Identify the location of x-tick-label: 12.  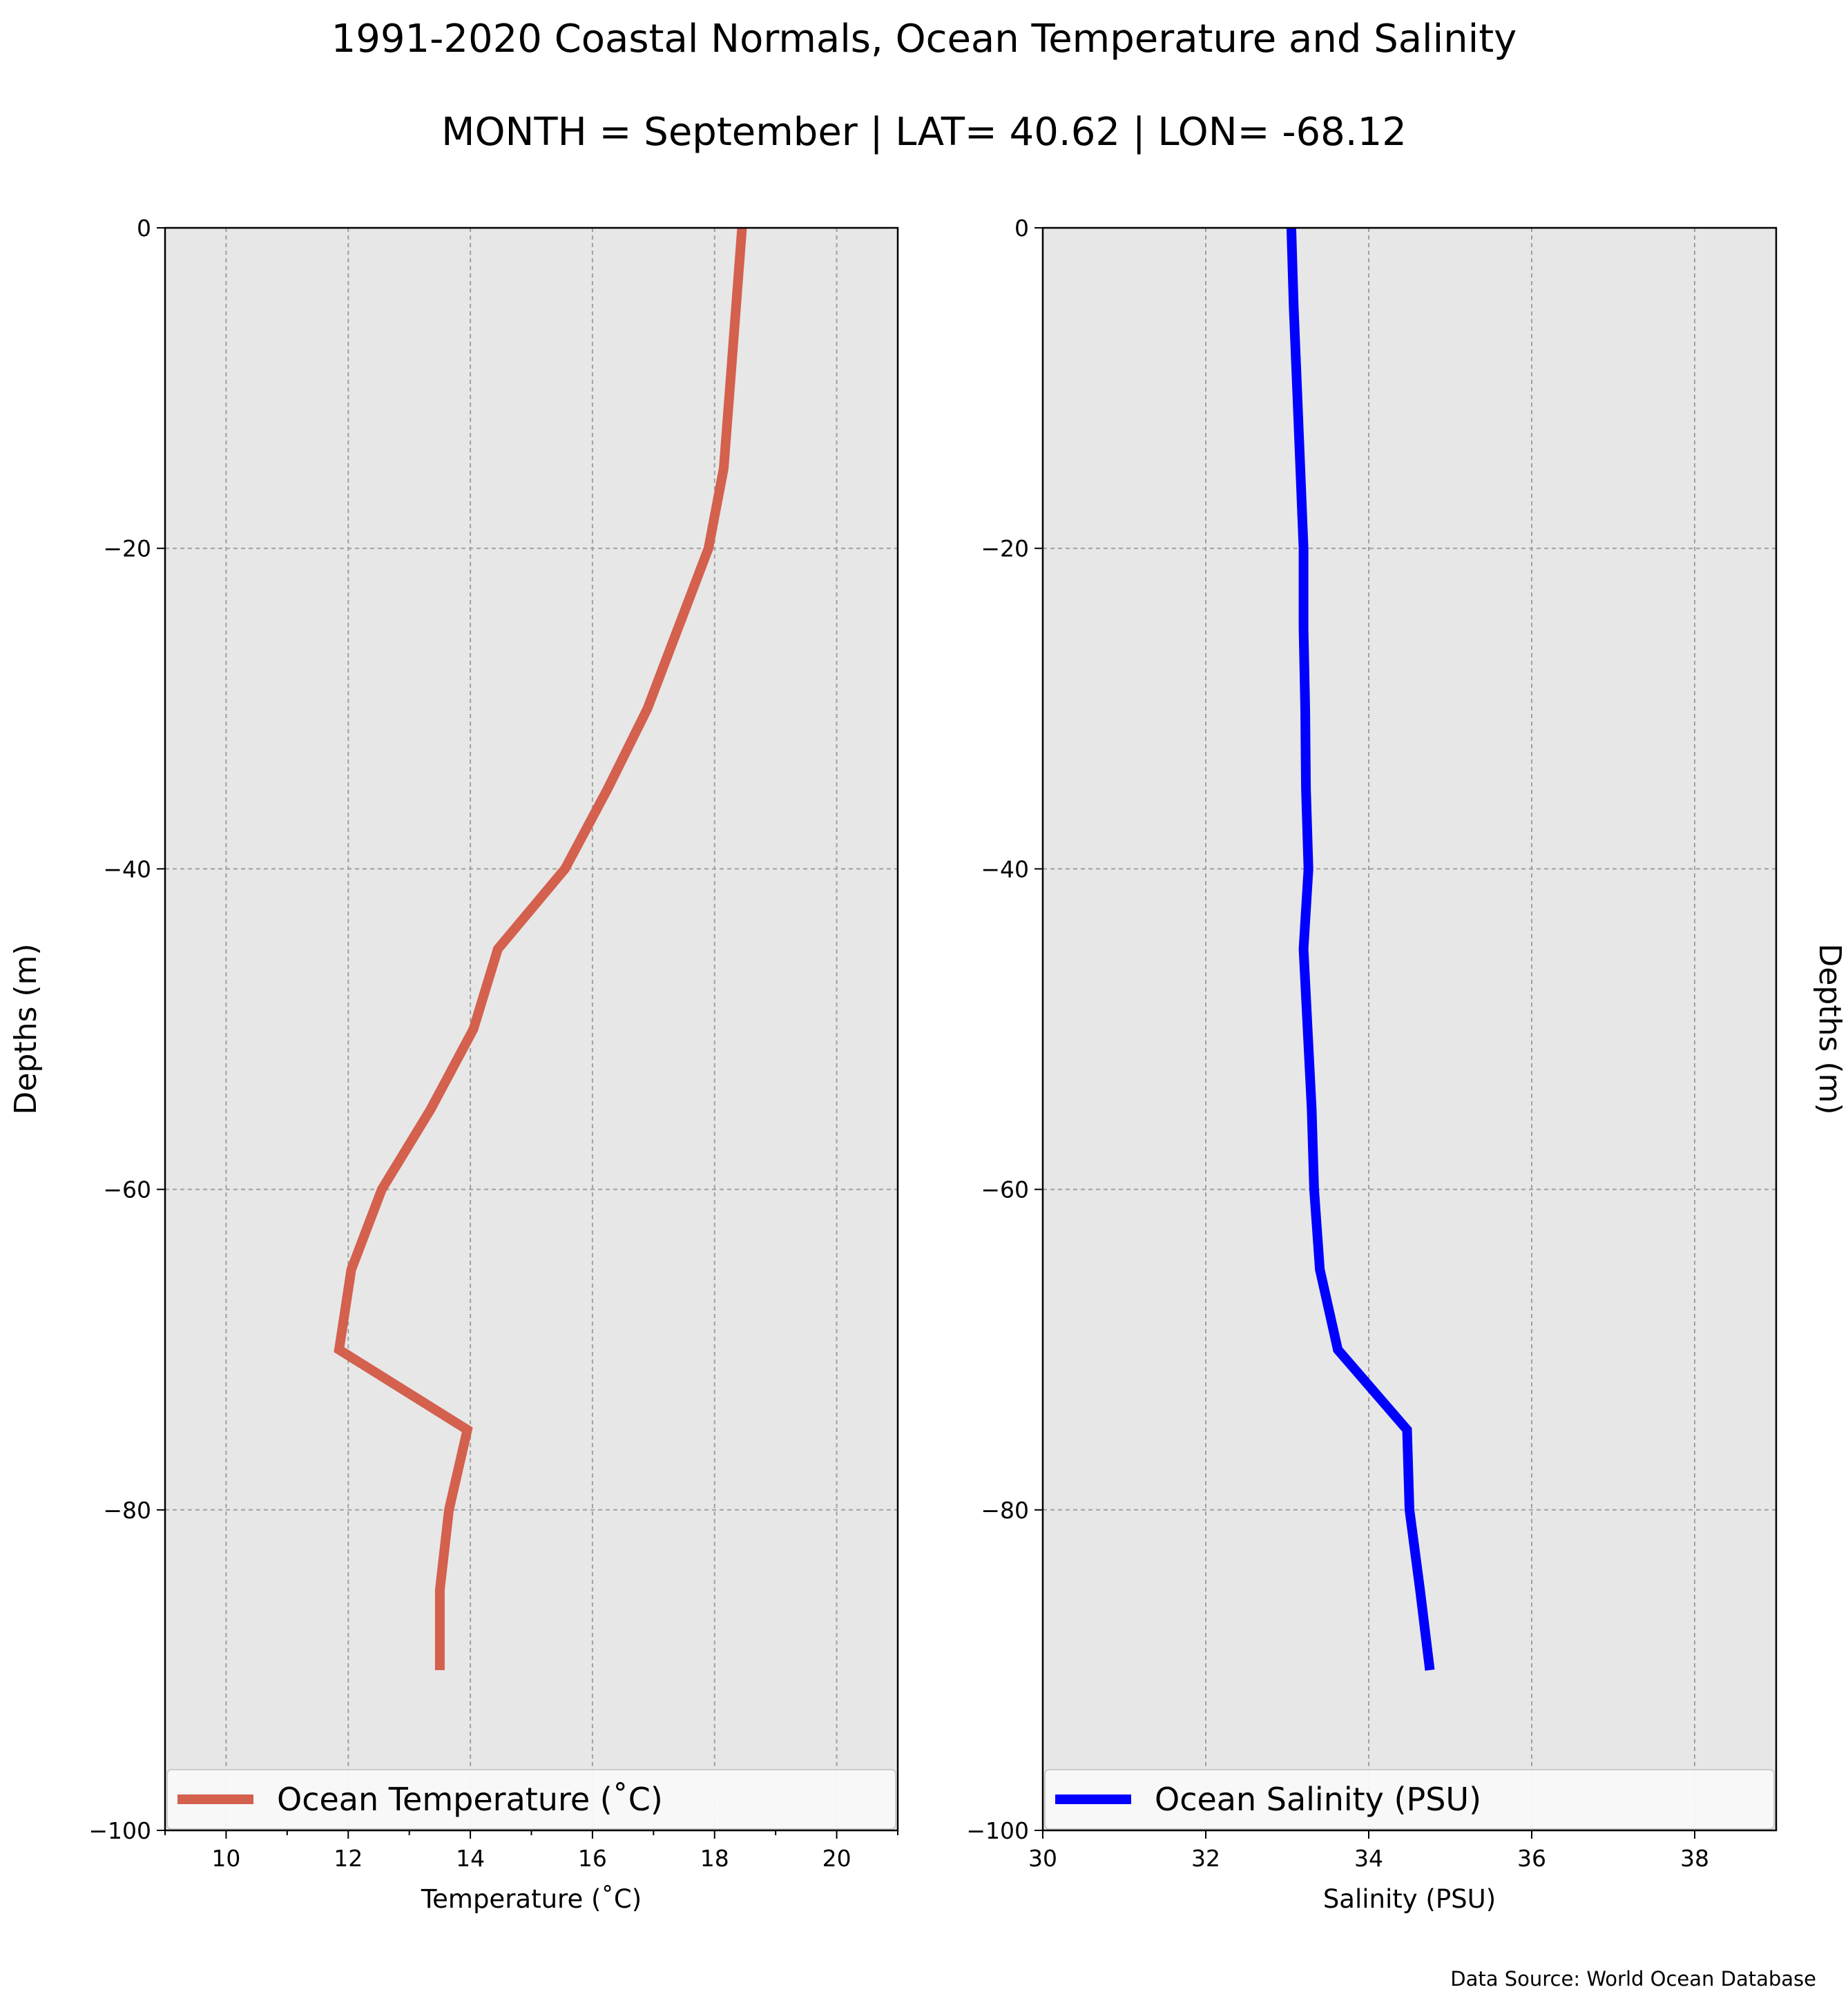
(348, 1858).